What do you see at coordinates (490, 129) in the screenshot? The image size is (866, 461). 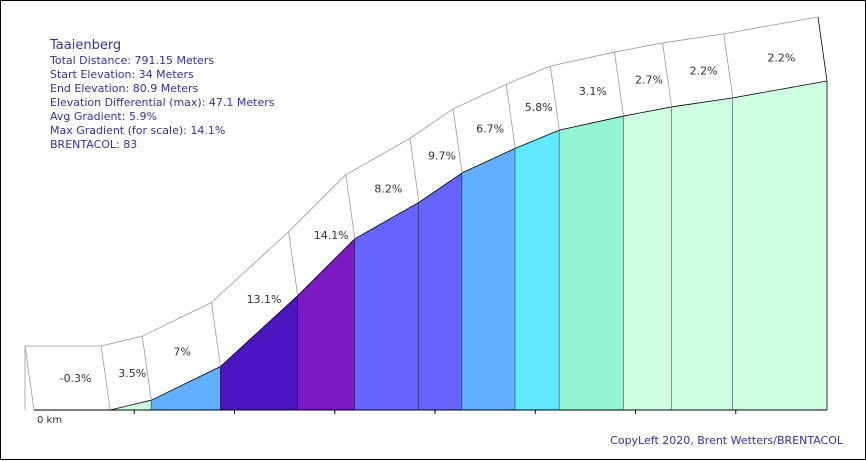 I see `gradient-label-7: 6.7%` at bounding box center [490, 129].